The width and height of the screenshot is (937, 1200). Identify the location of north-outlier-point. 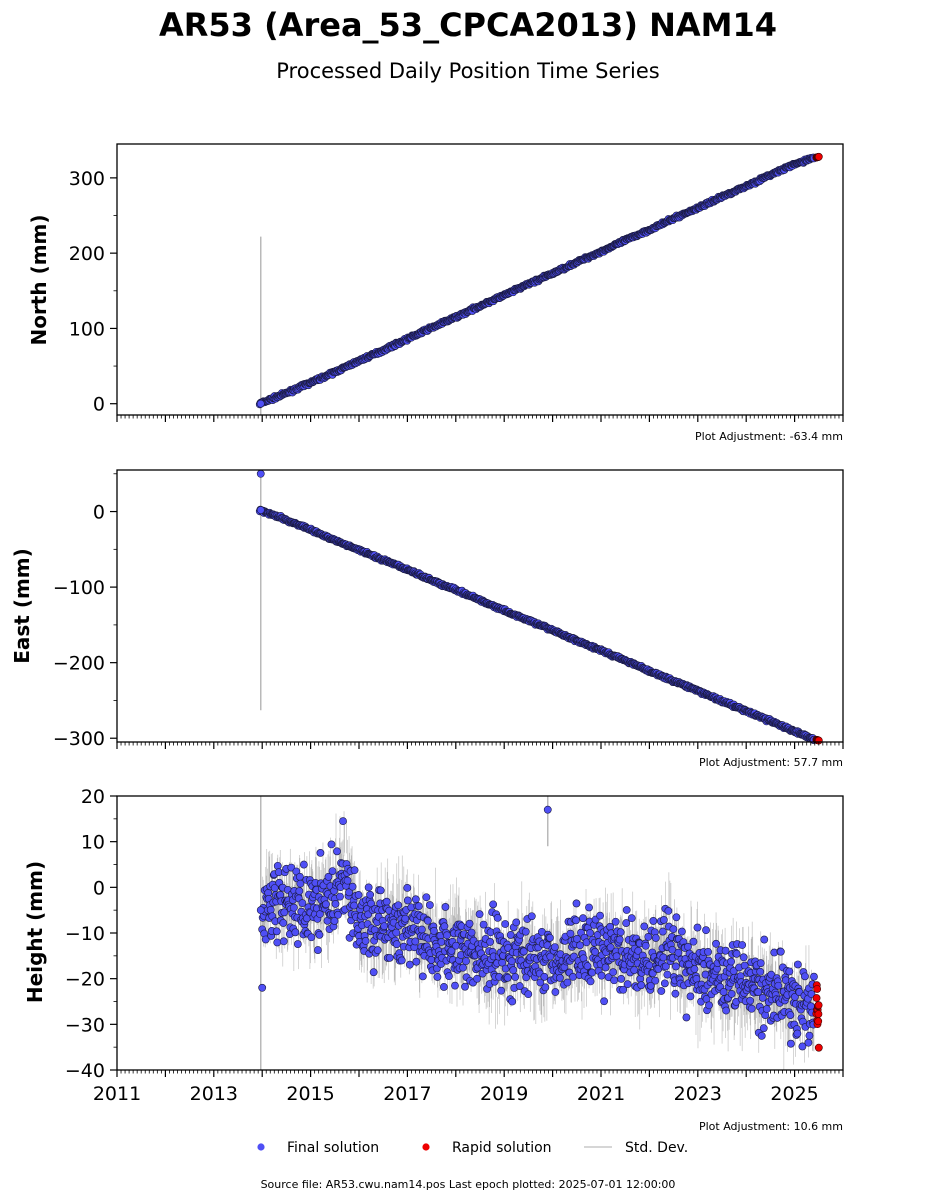
(260, 403).